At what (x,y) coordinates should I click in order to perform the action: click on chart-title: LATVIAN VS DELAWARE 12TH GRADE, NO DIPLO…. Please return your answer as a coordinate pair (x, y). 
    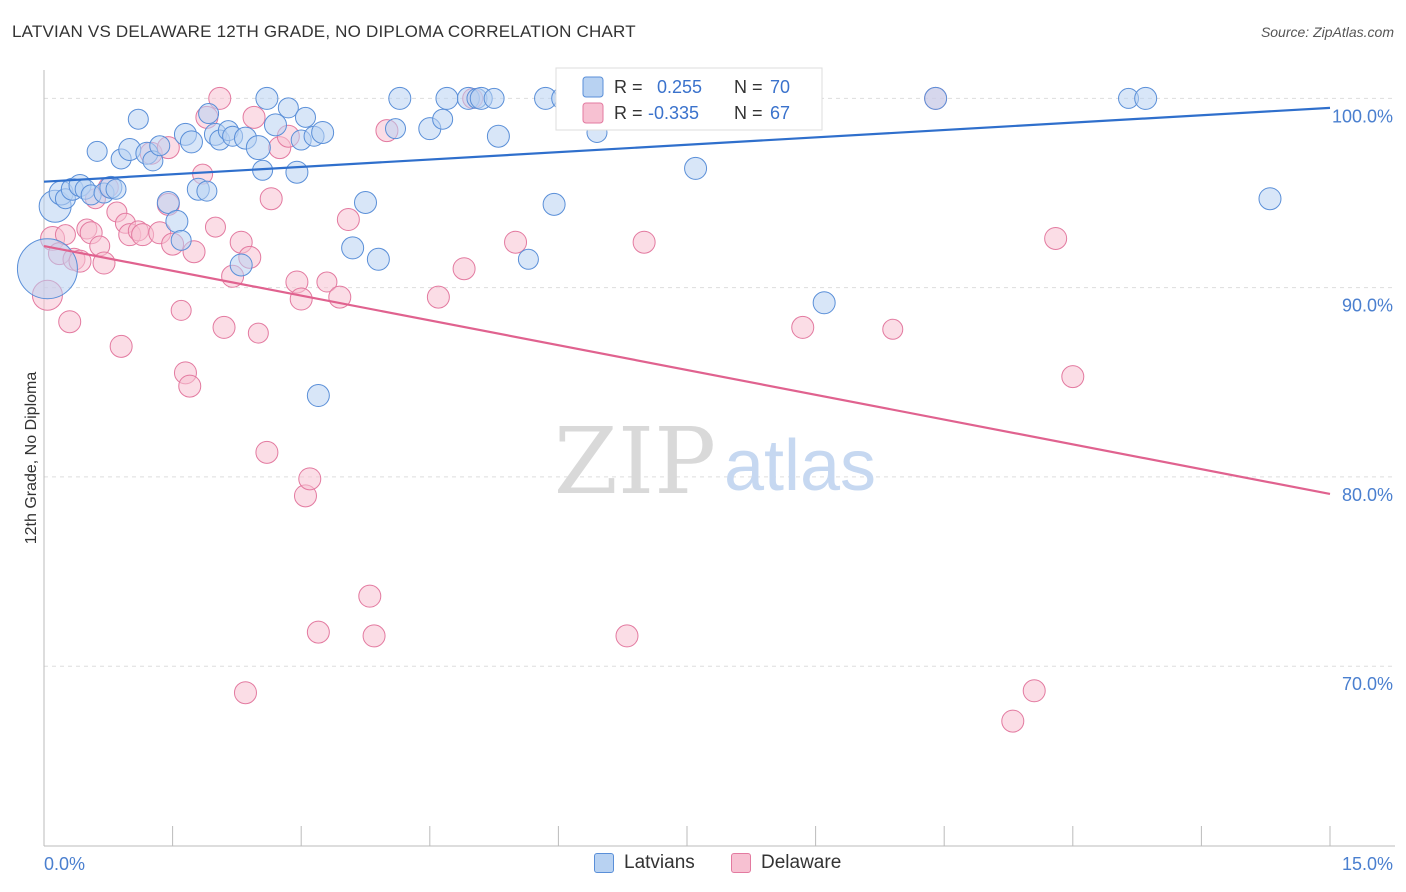
    Looking at the image, I should click on (324, 31).